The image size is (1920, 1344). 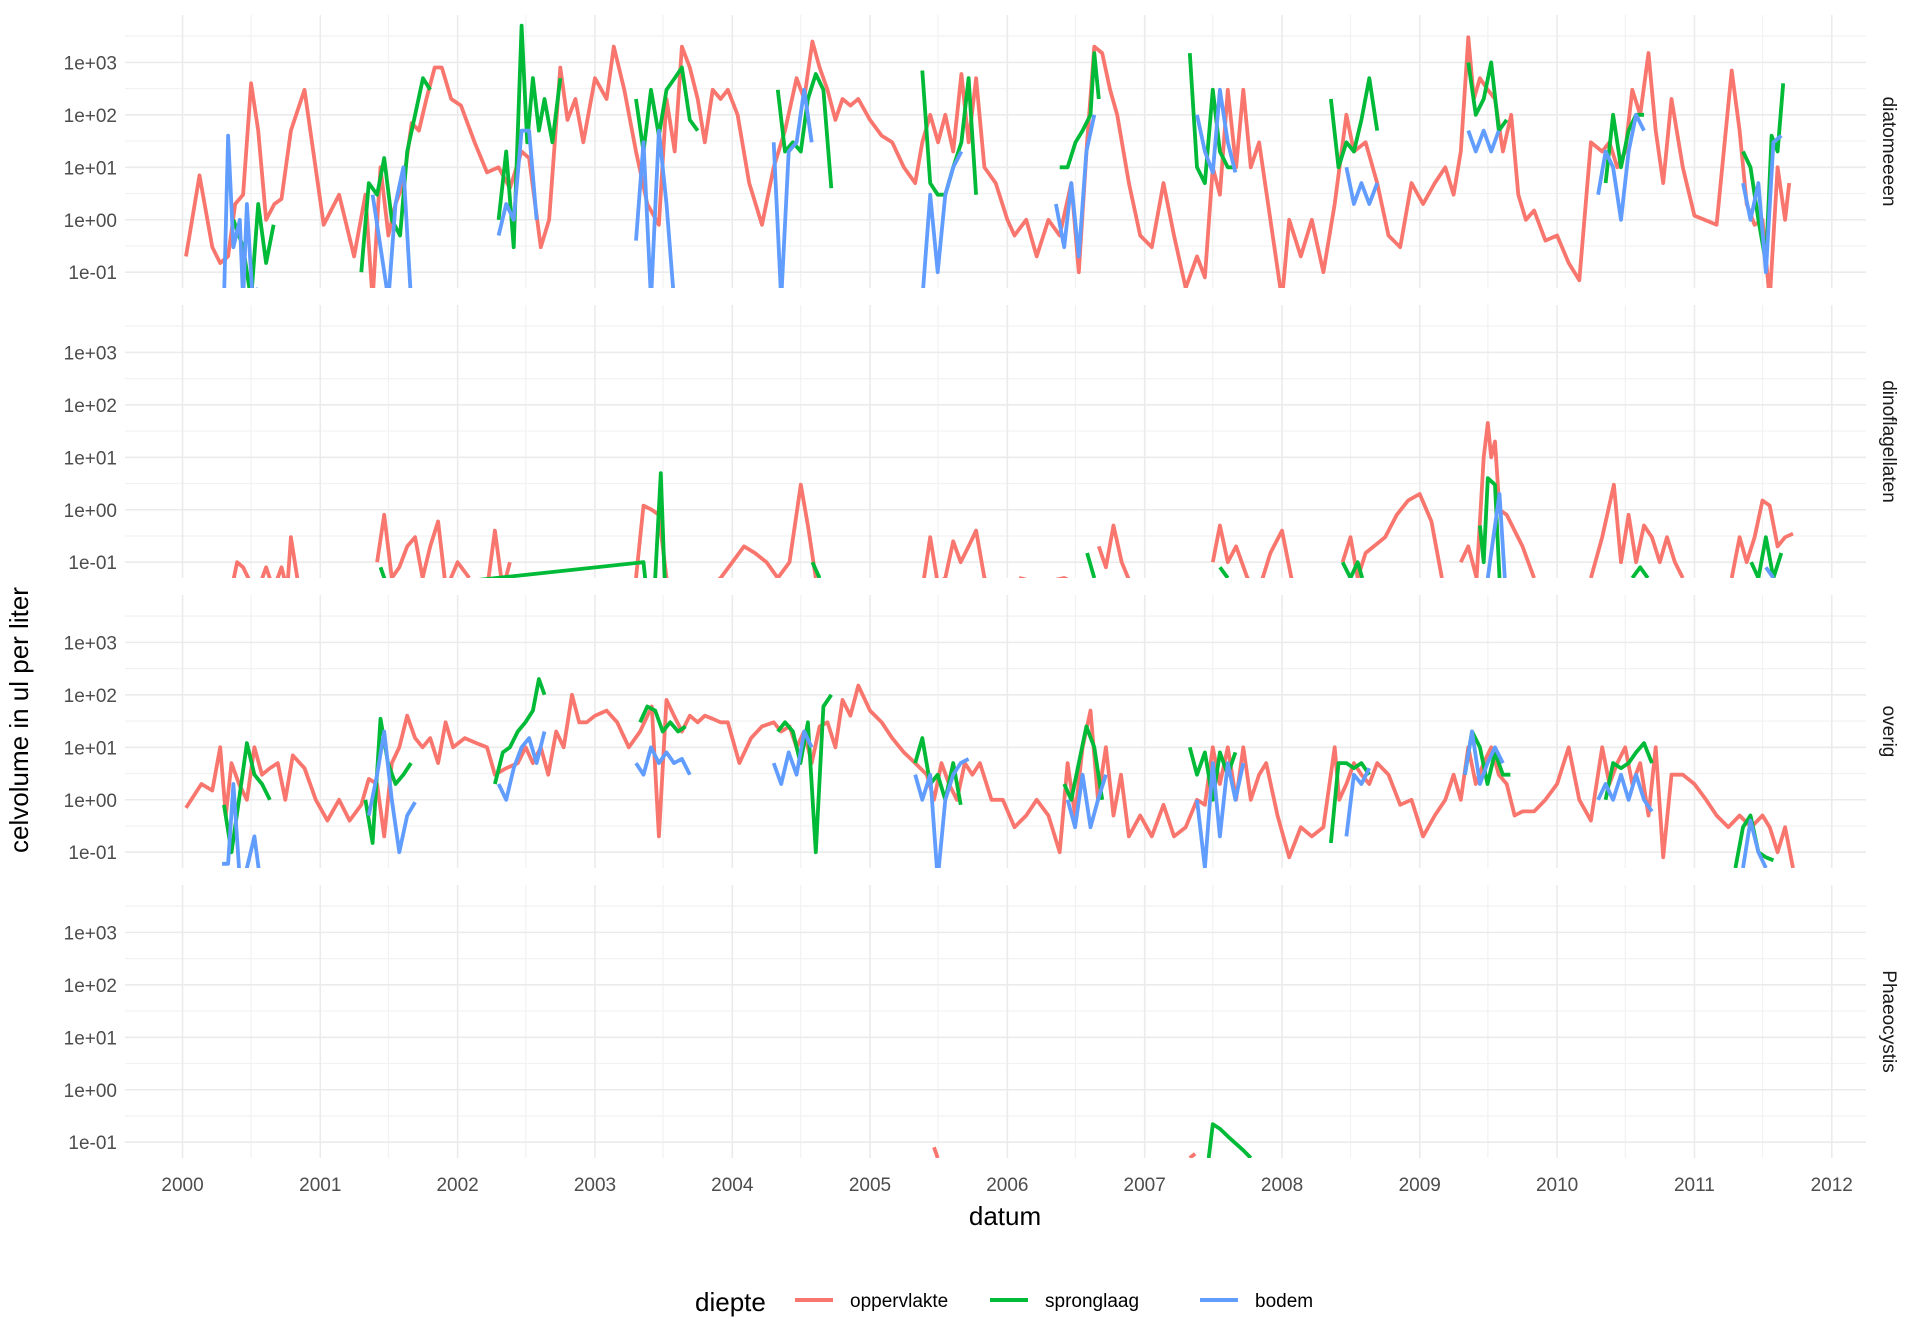 I want to click on x-tick-label: 2012, so click(x=1832, y=1185).